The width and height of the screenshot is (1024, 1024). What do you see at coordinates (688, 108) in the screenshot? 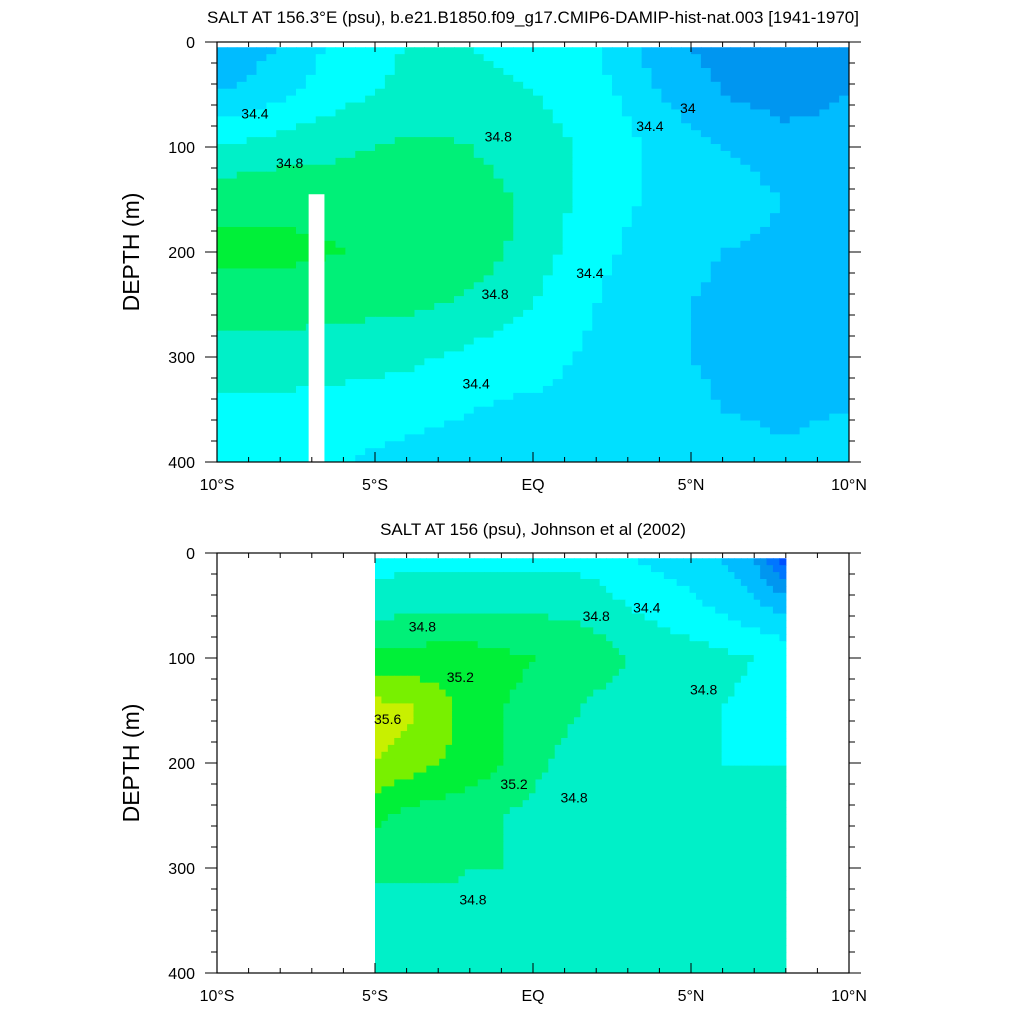
I see `contour-label: 34` at bounding box center [688, 108].